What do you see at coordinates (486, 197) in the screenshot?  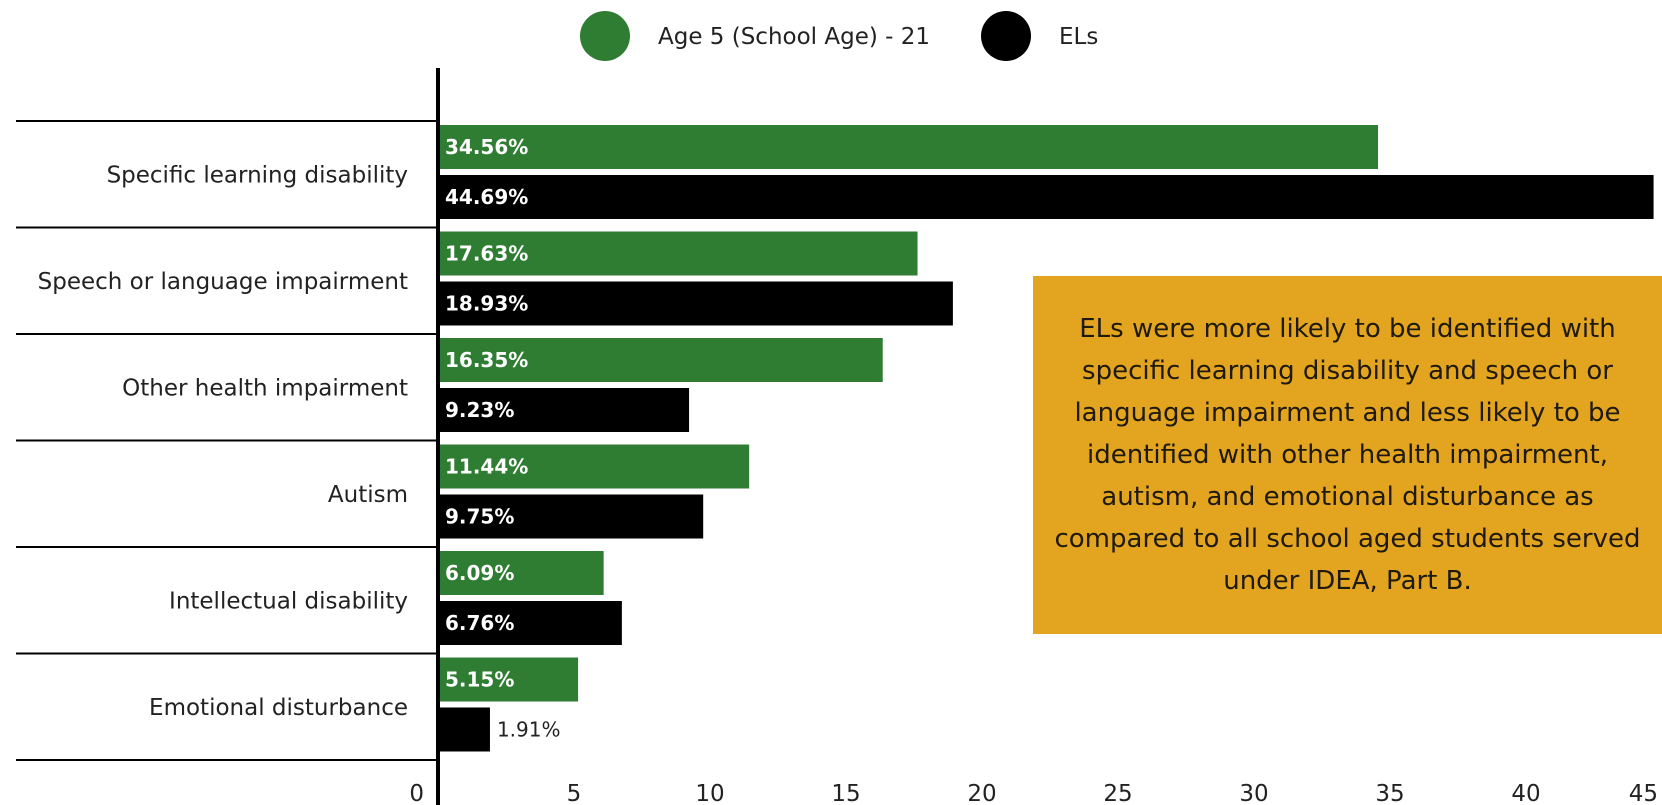 I see `bar-value-label: 44.69%` at bounding box center [486, 197].